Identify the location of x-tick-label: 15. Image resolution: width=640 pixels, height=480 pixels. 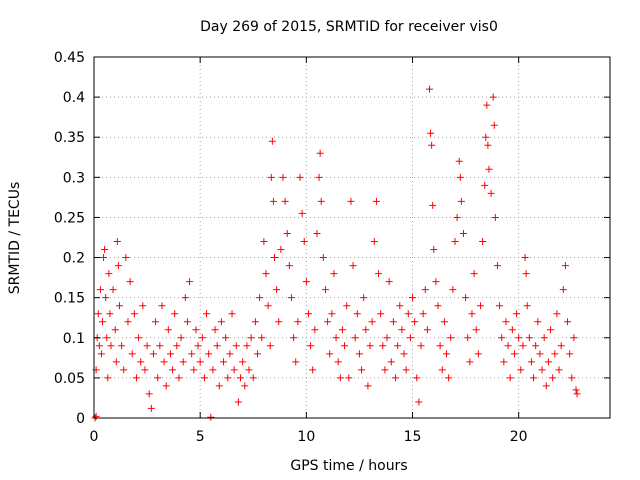
(413, 437).